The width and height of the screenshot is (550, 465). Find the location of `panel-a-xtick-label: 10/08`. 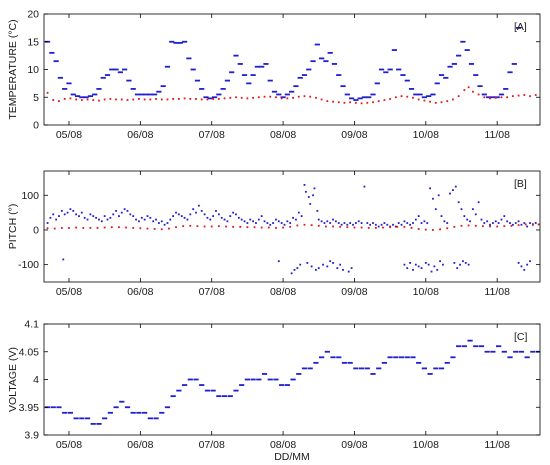

panel-a-xtick-label: 10/08 is located at coordinates (426, 135).